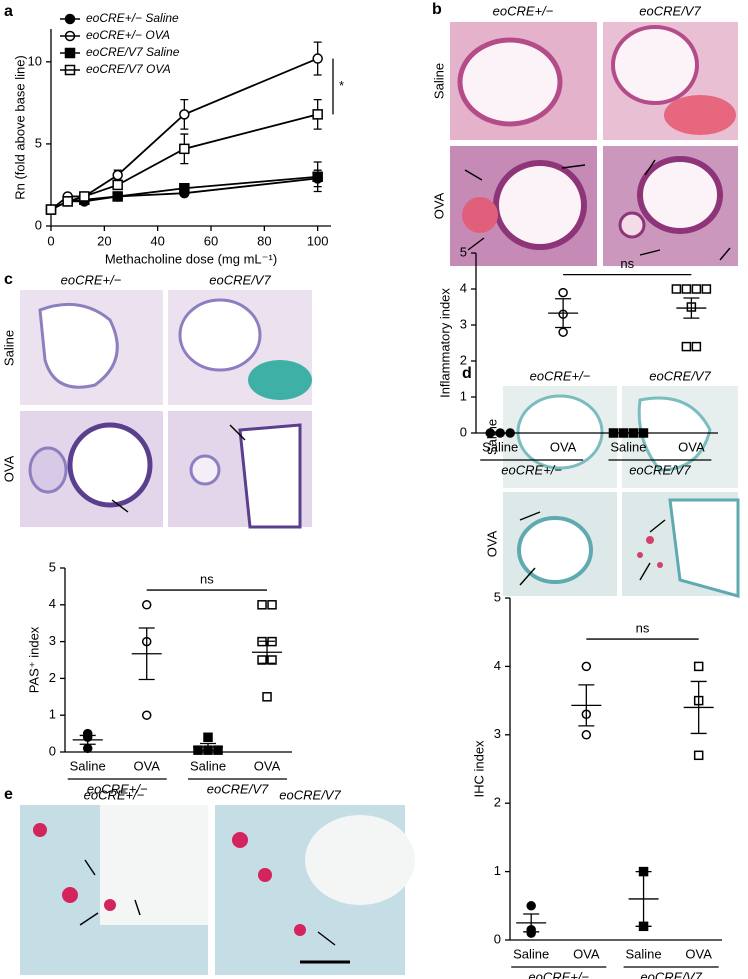 The height and width of the screenshot is (979, 748). What do you see at coordinates (437, 9) in the screenshot?
I see `panel-letter: b` at bounding box center [437, 9].